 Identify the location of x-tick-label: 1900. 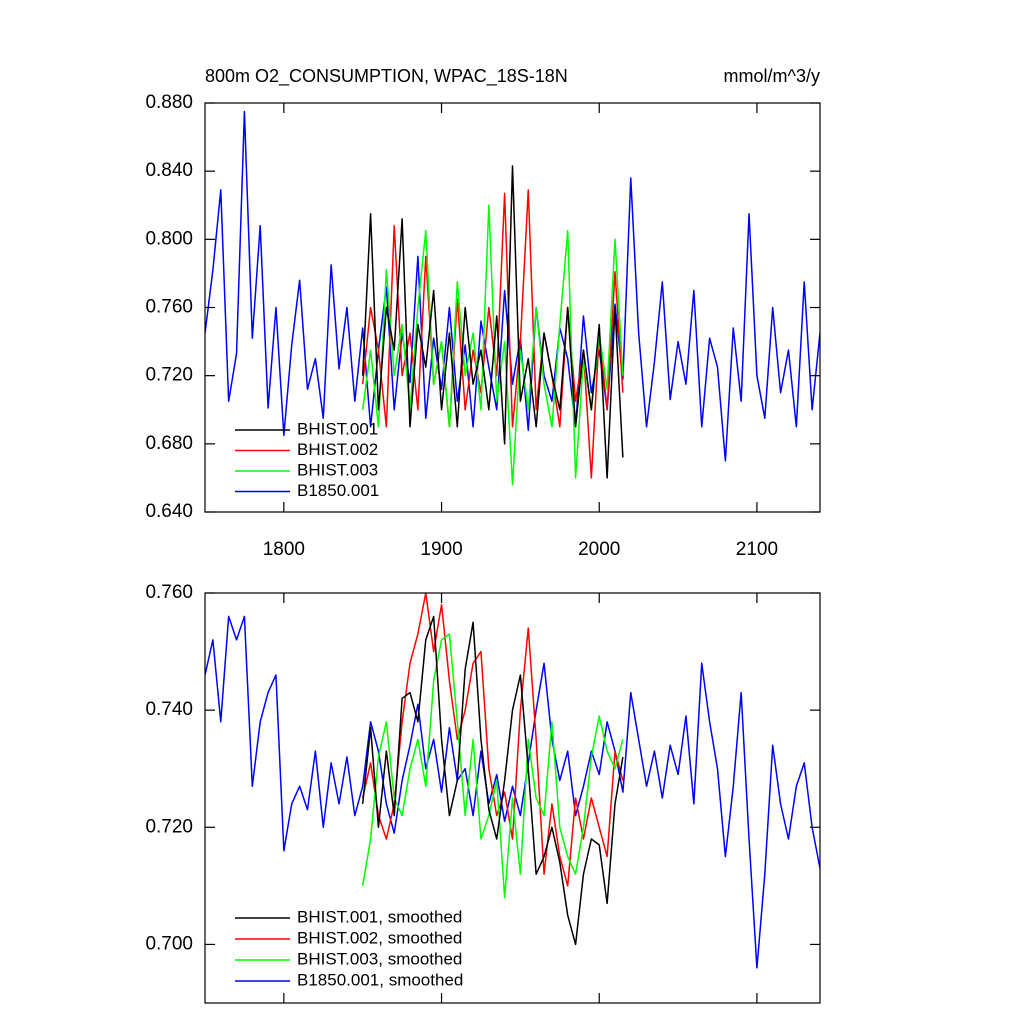
(441, 549).